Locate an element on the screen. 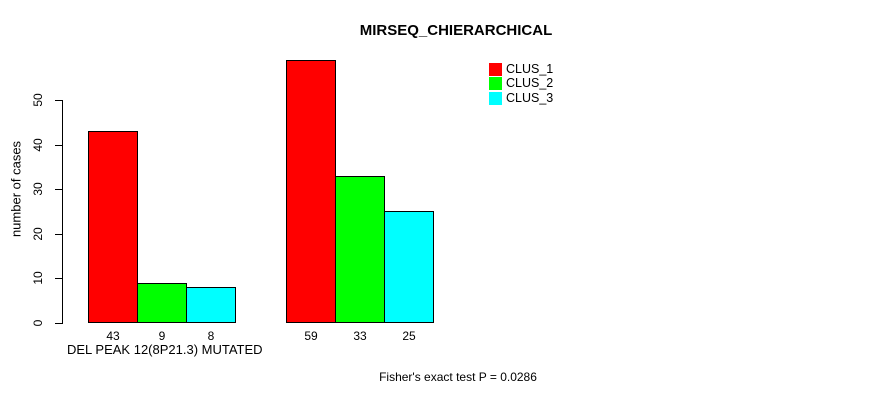 The width and height of the screenshot is (890, 400). bar-value-label: 8 is located at coordinates (211, 336).